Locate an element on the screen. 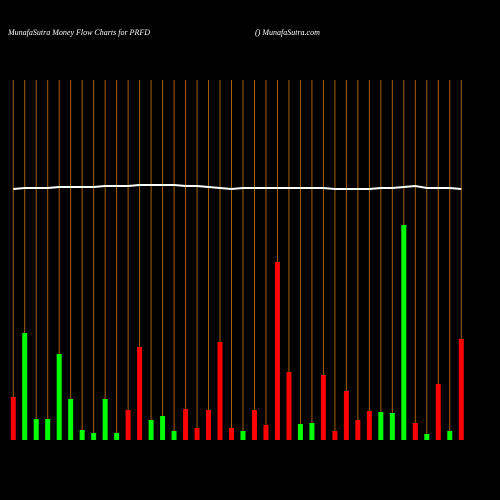 This screenshot has height=500, width=500. money-flow-line is located at coordinates (237, 187).